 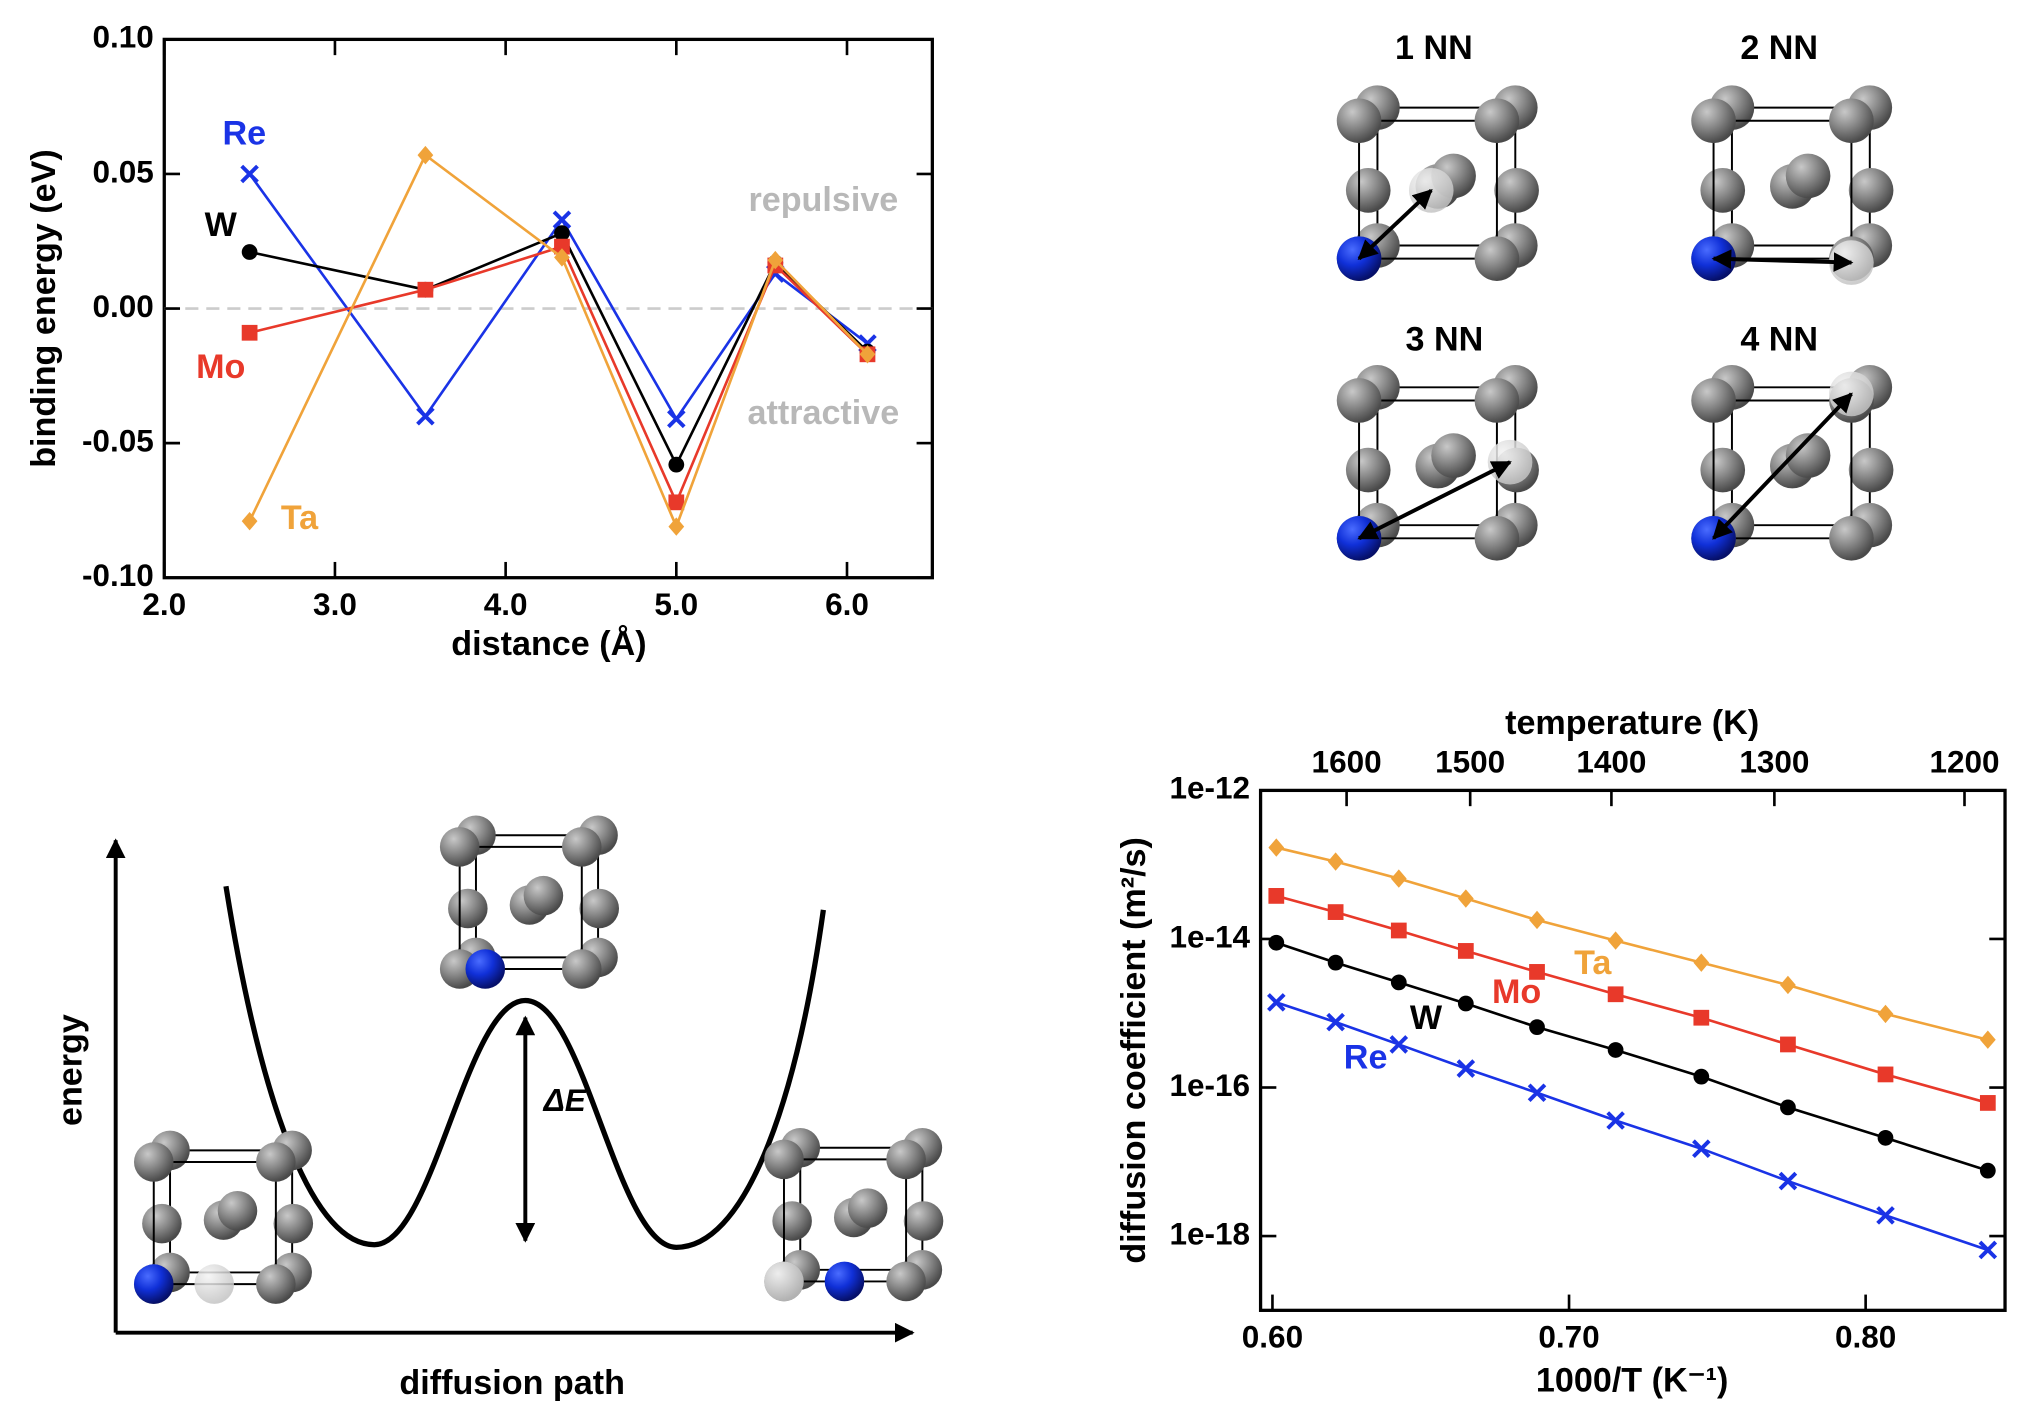 I want to click on y-tick-label: 0.10, so click(x=122, y=37).